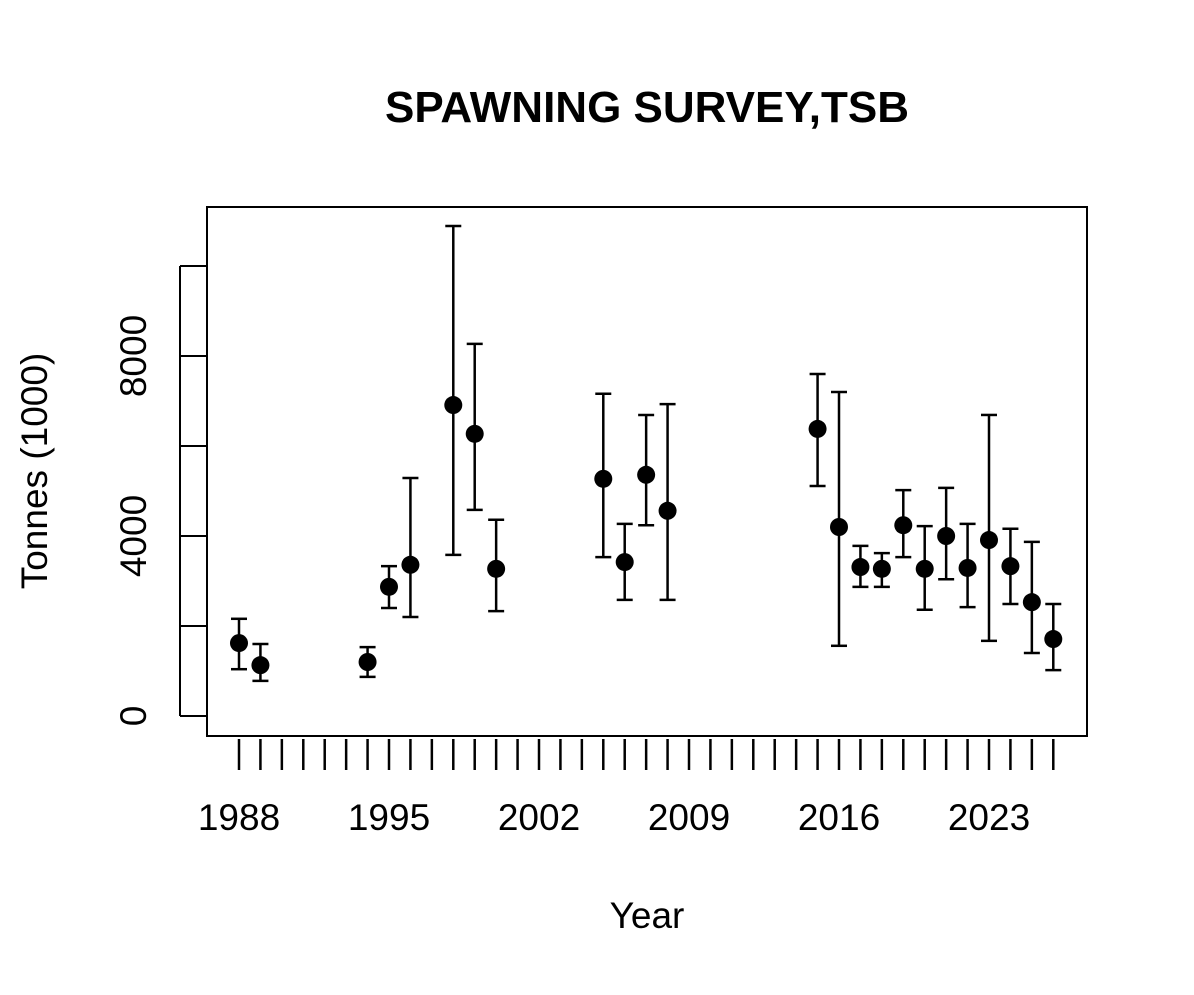 This screenshot has width=1194, height=995. Describe the element at coordinates (626, 788) in the screenshot. I see `x-axis: 1988 1995 2002 2009 2016 2023` at that location.